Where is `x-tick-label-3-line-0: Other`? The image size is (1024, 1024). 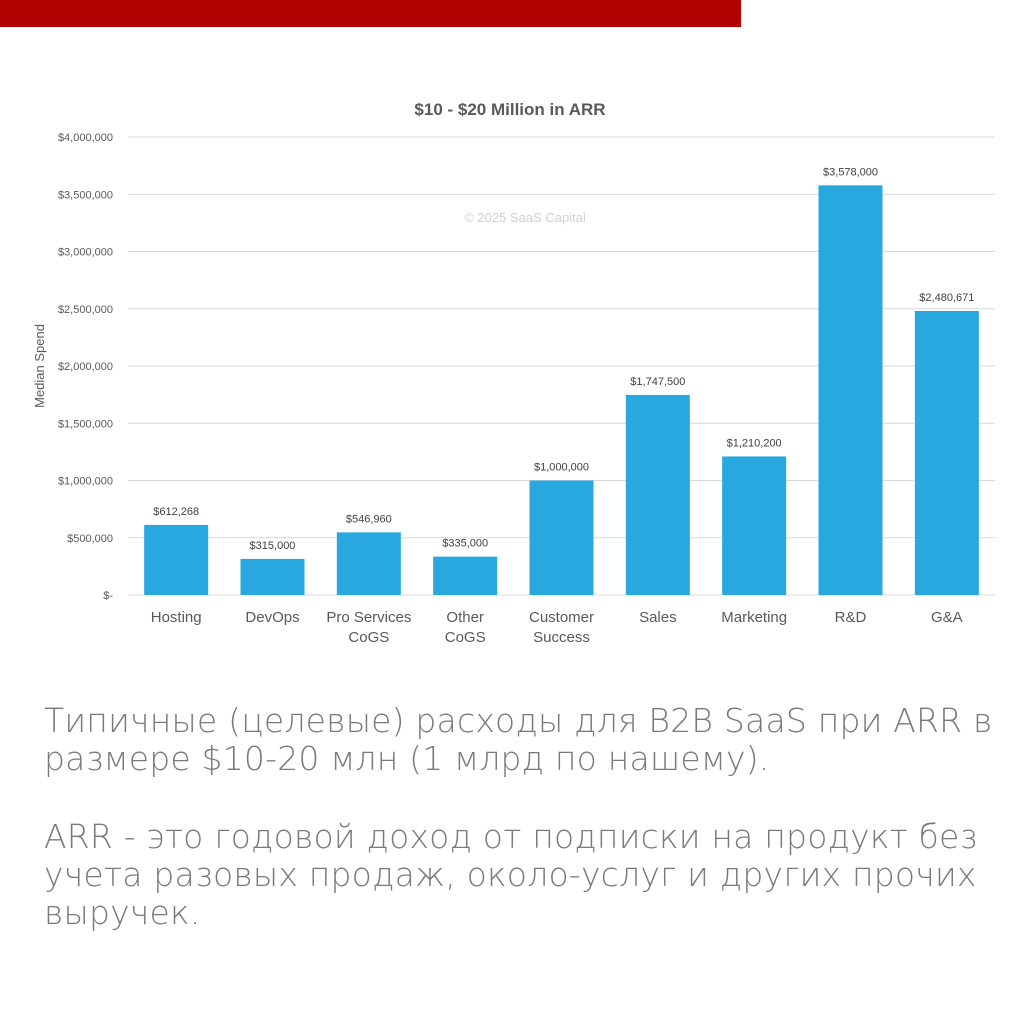 x-tick-label-3-line-0: Other is located at coordinates (465, 617).